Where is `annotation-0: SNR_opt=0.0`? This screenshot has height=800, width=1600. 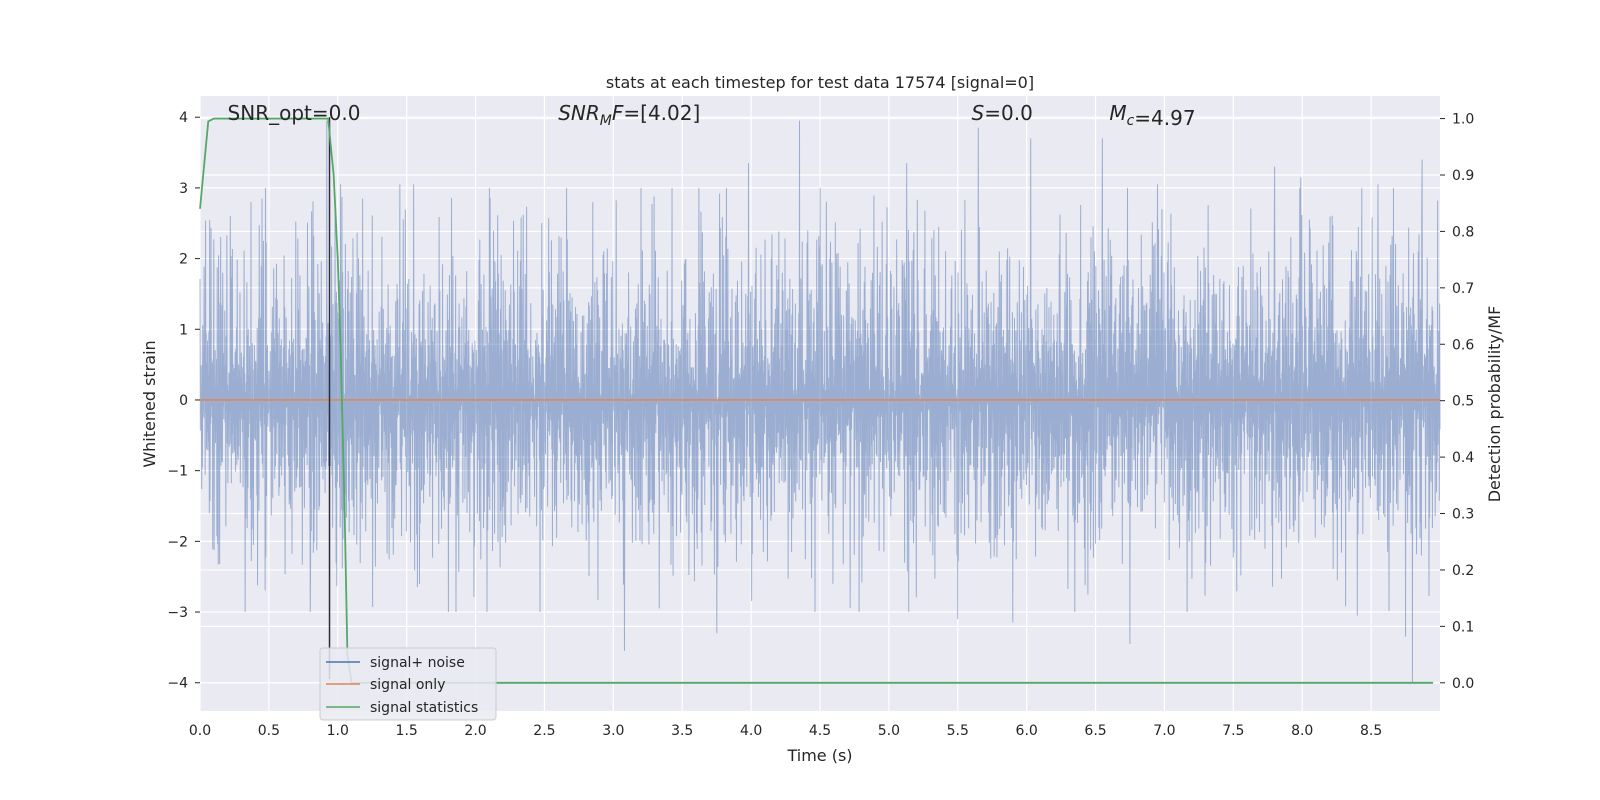
annotation-0: SNR_opt=0.0 is located at coordinates (294, 113).